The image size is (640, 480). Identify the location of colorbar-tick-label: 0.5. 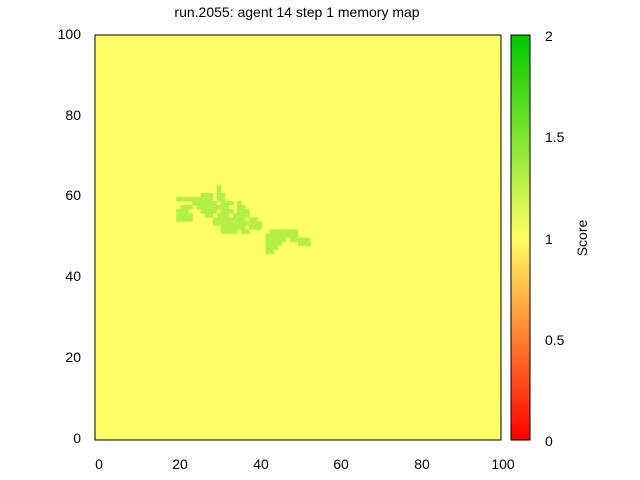
(555, 340).